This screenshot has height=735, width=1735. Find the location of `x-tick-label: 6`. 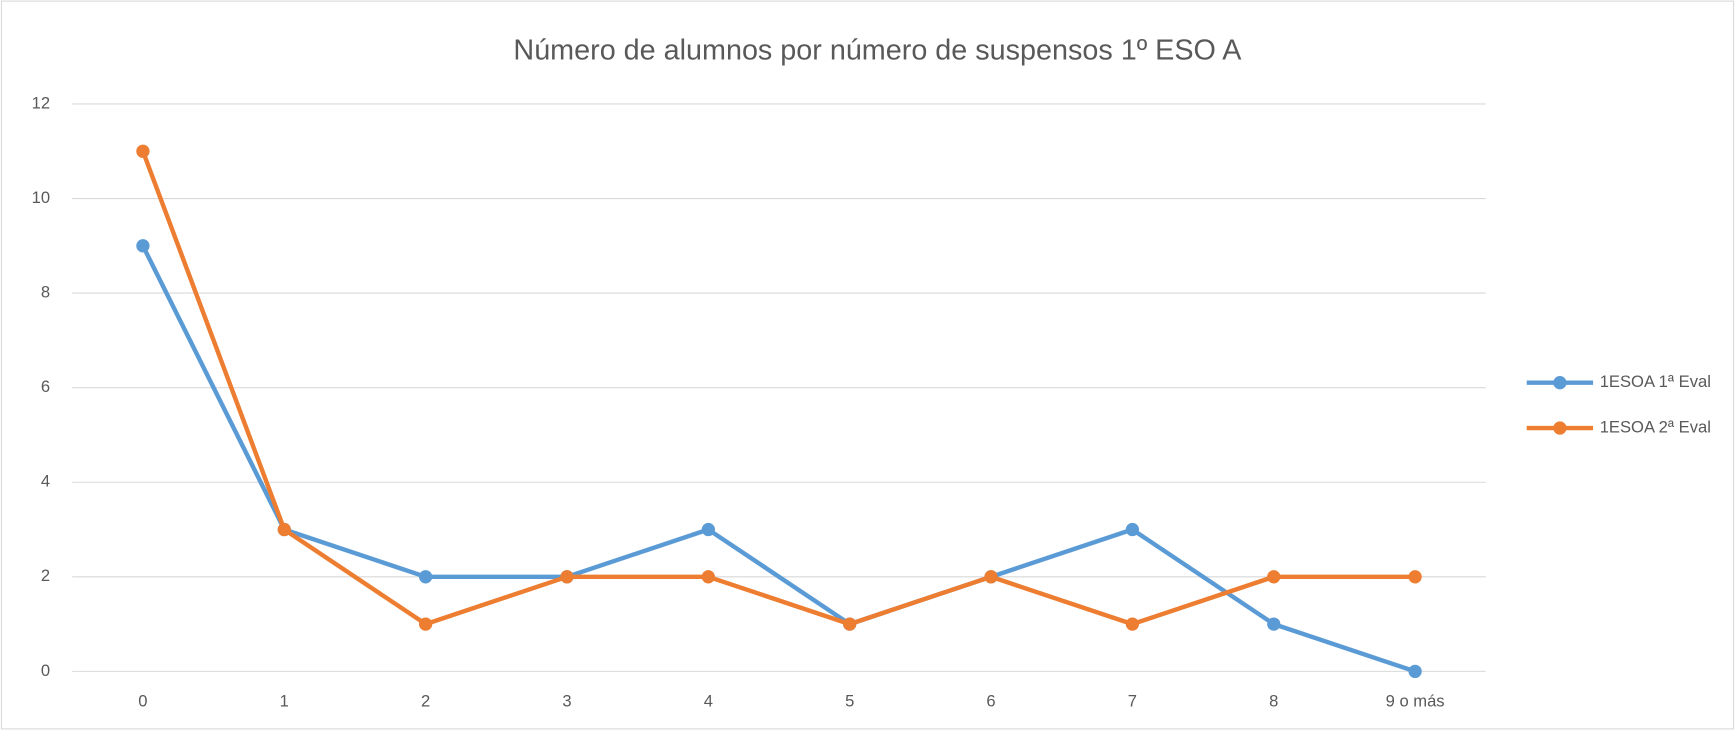

x-tick-label: 6 is located at coordinates (990, 701).